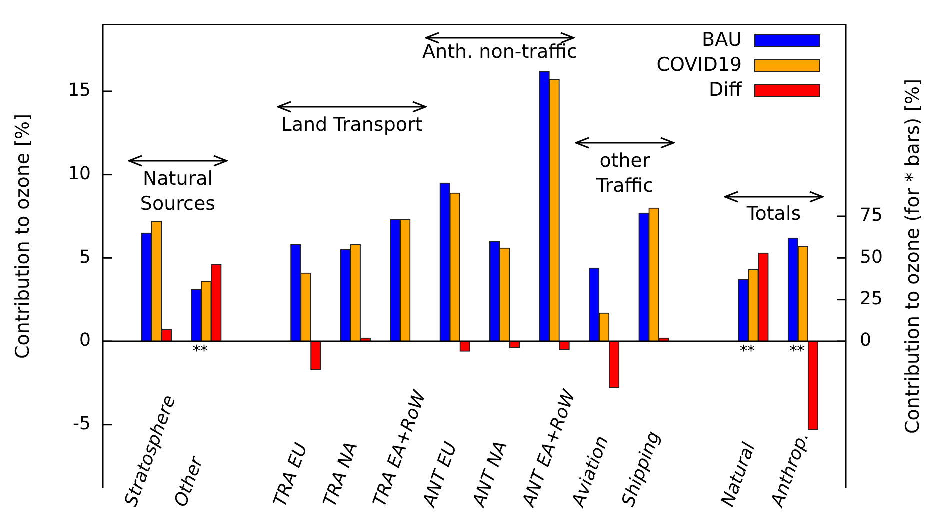  I want to click on y-tick-label: -5, so click(82, 424).